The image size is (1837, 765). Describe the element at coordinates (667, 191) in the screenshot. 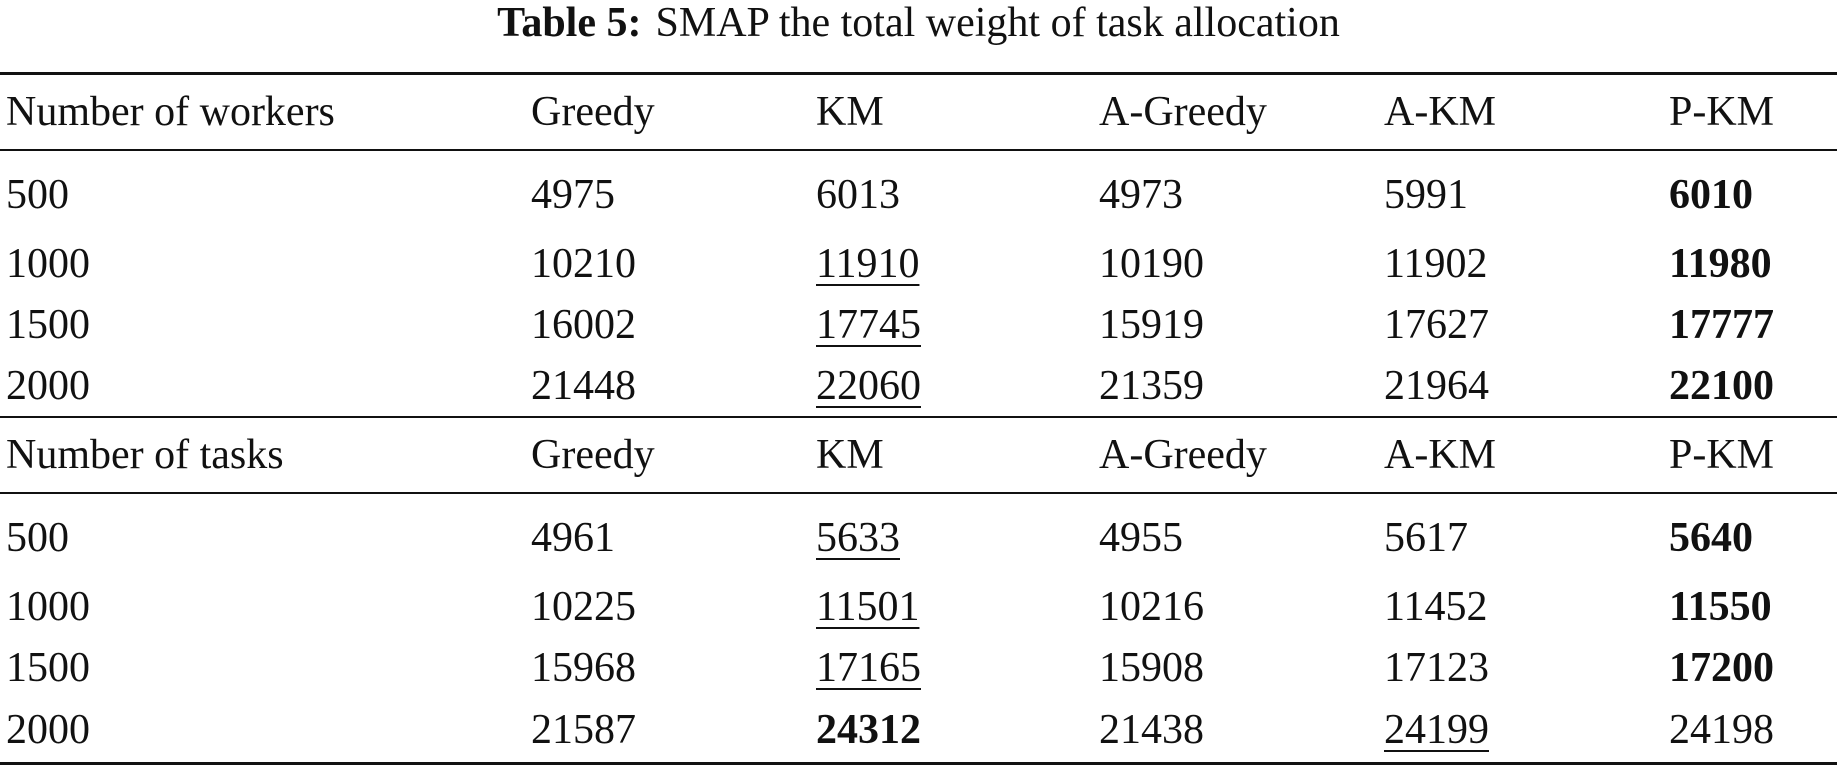

I see `value-cell: 4975` at that location.